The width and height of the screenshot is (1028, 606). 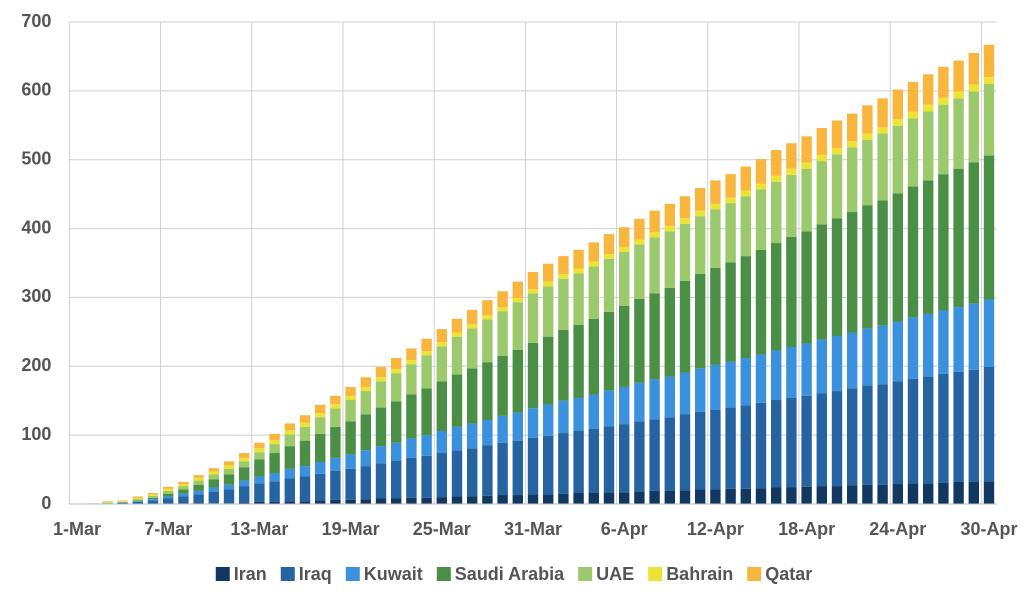 I want to click on y-tick-label: 300, so click(x=36, y=296).